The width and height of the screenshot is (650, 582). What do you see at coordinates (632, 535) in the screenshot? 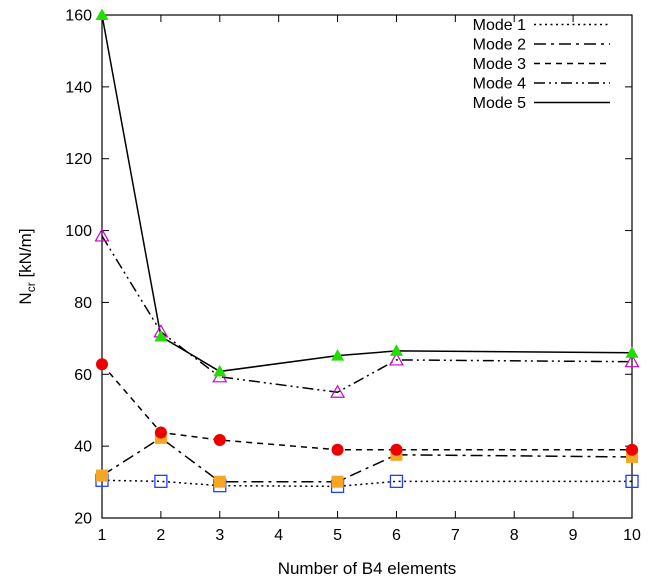
I see `x-tick-label: 10` at bounding box center [632, 535].